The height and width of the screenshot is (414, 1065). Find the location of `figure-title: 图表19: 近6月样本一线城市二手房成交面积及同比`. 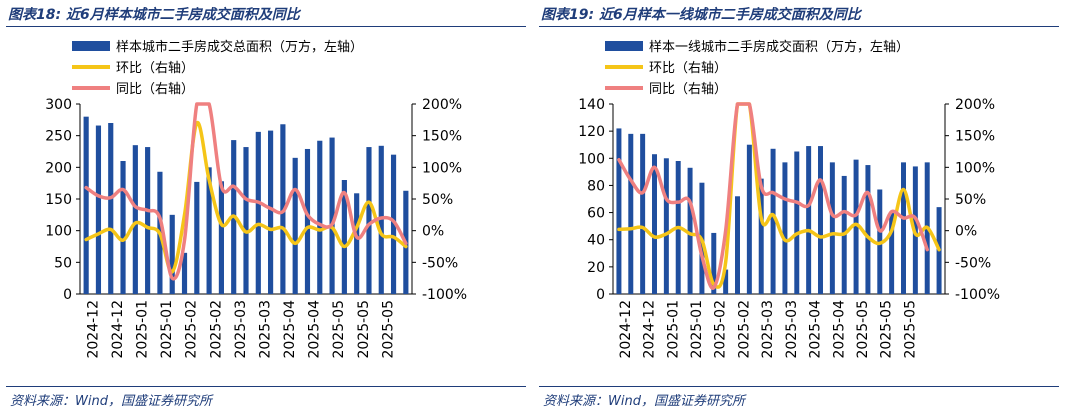

figure-title: 图表19: 近6月样本一线城市二手房成交面积及同比 is located at coordinates (701, 15).